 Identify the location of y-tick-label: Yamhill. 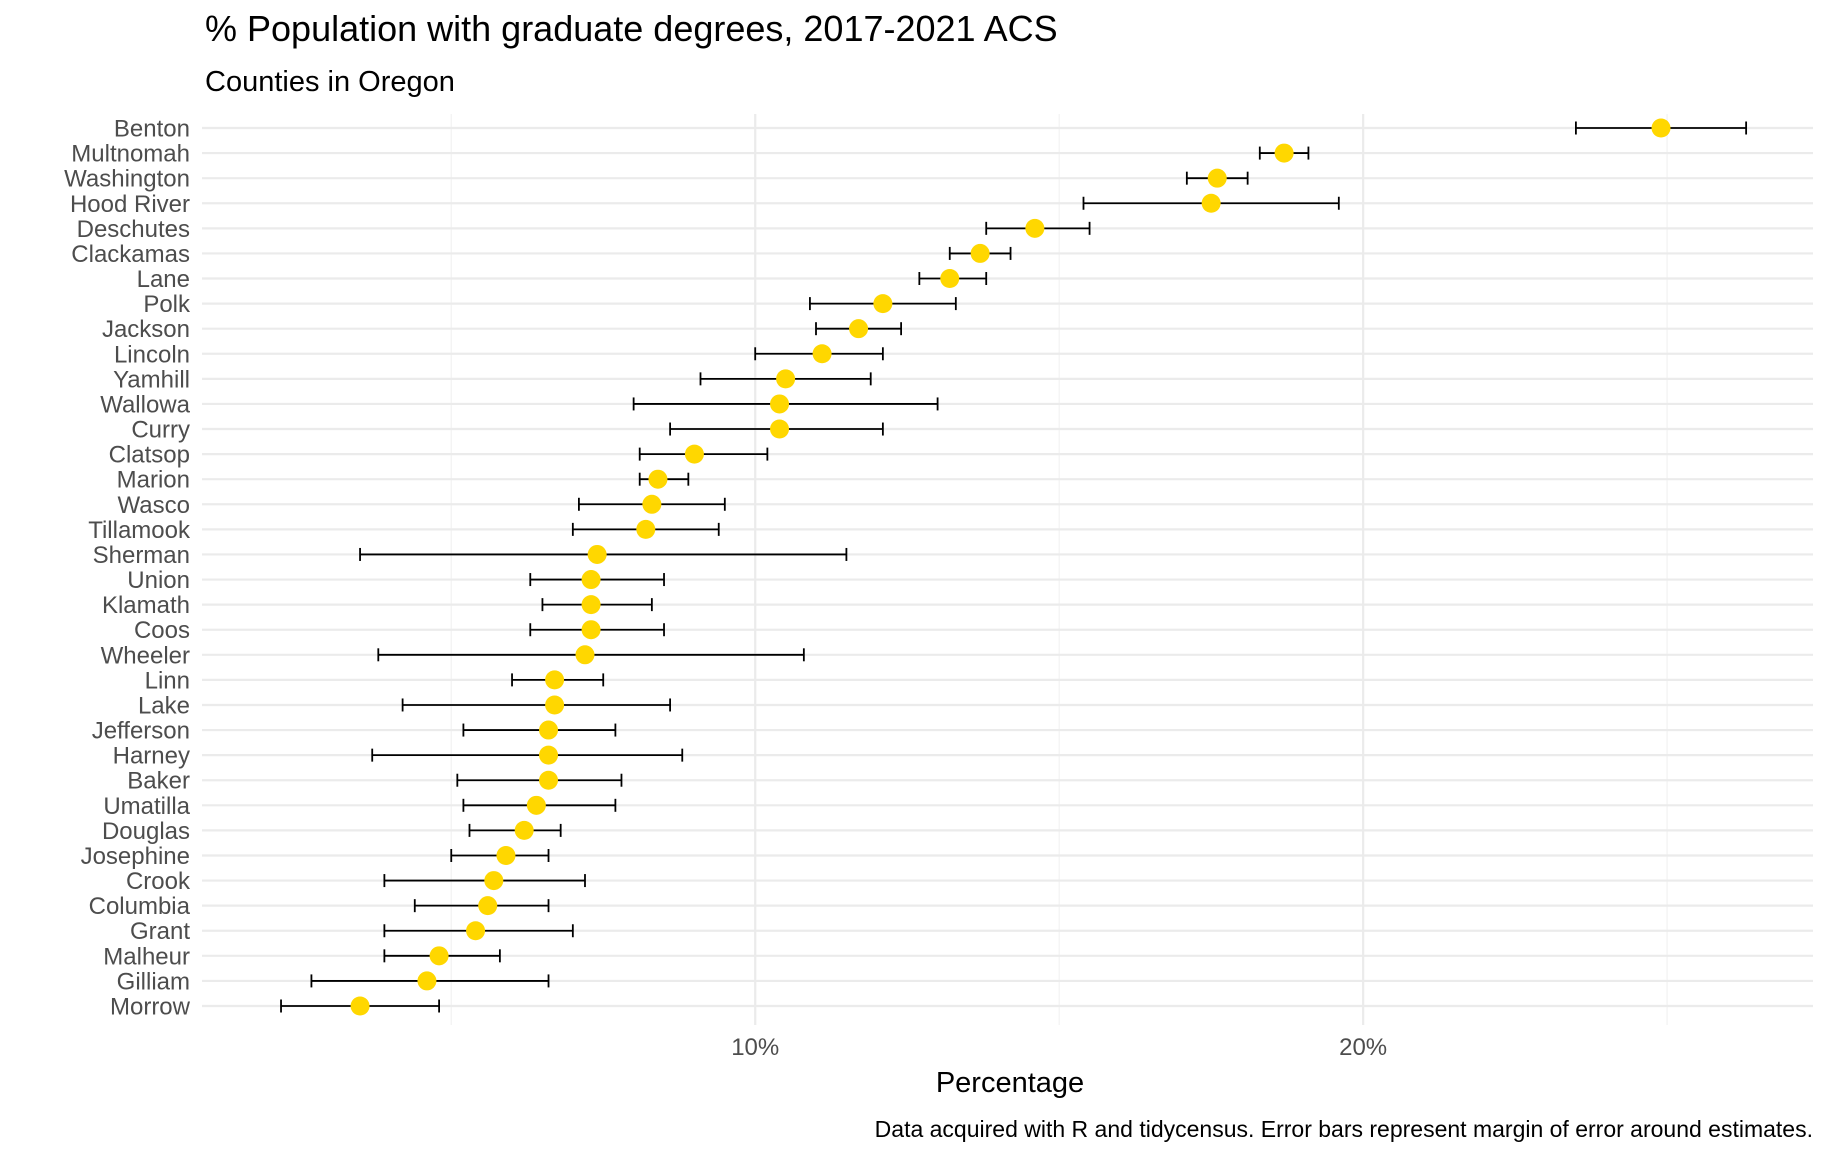
(151, 379).